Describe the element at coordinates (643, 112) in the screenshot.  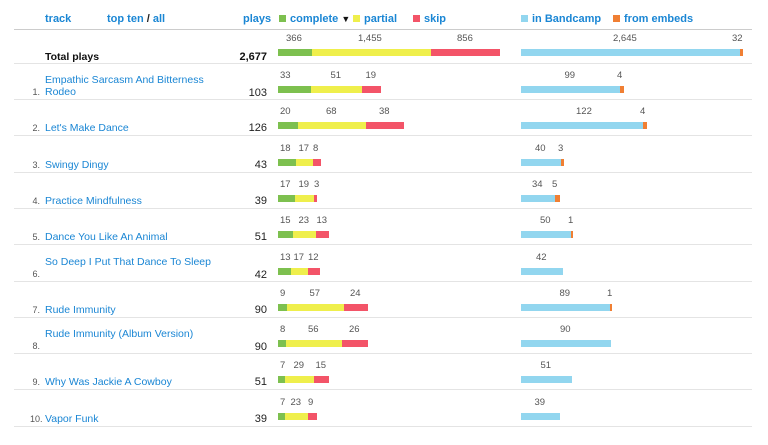
I see `track-embeds-count: 4` at that location.